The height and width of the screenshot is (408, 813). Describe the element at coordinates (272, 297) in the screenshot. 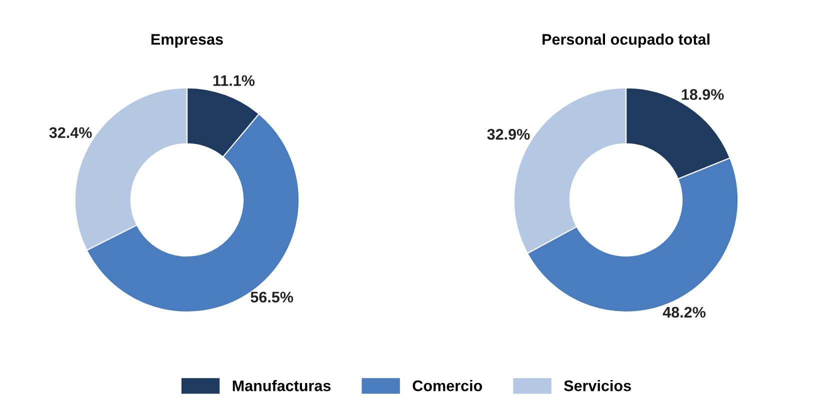

I see `data-label: 56.5%` at that location.